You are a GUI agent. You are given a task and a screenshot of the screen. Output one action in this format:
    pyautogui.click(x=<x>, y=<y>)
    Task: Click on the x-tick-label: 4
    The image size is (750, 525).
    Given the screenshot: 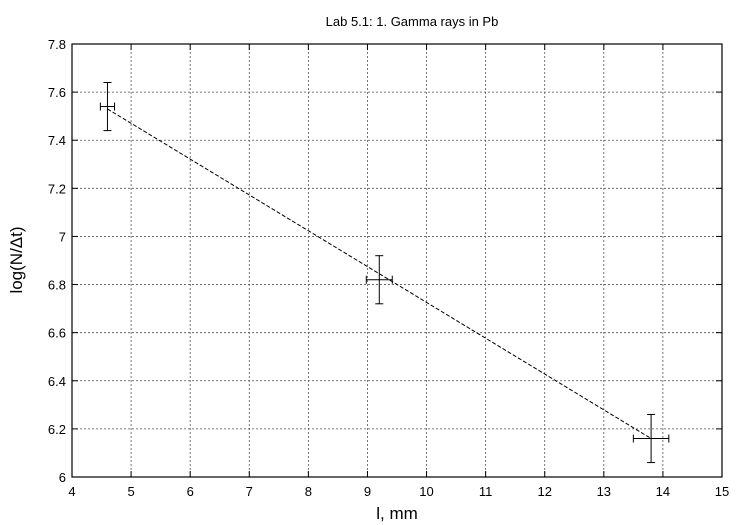 What is the action you would take?
    pyautogui.click(x=71, y=491)
    